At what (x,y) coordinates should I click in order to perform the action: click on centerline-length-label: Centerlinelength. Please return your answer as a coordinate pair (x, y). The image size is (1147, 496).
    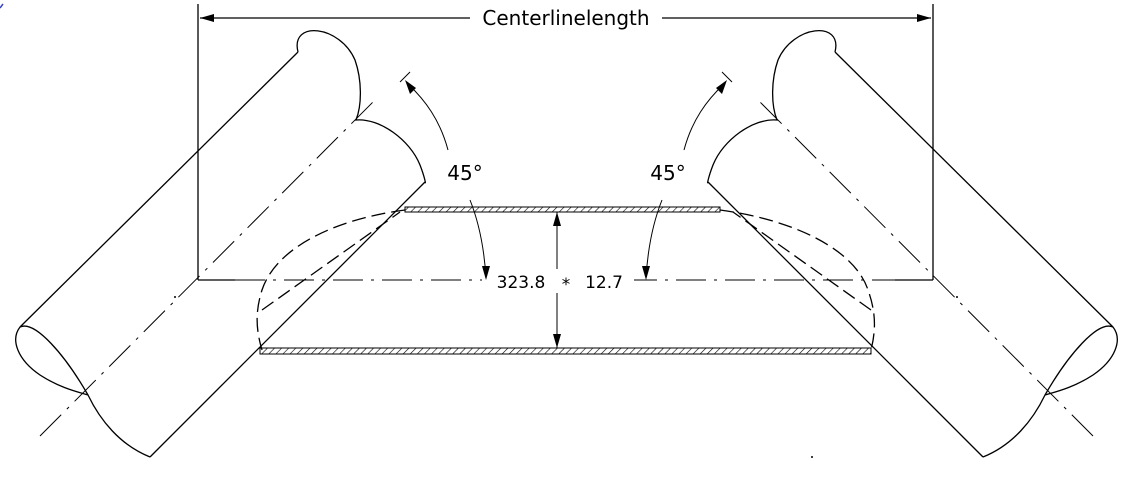
    Looking at the image, I should click on (565, 18).